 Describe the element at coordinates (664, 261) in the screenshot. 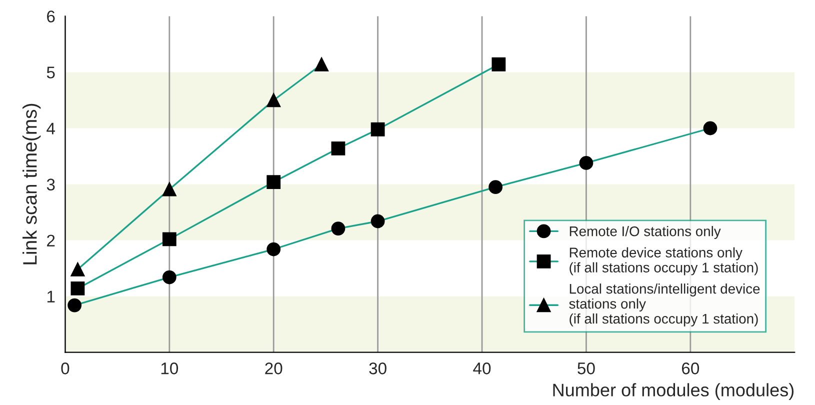

I see `legend-label: Remote device stations only (if all stations occupy 1 station)` at that location.